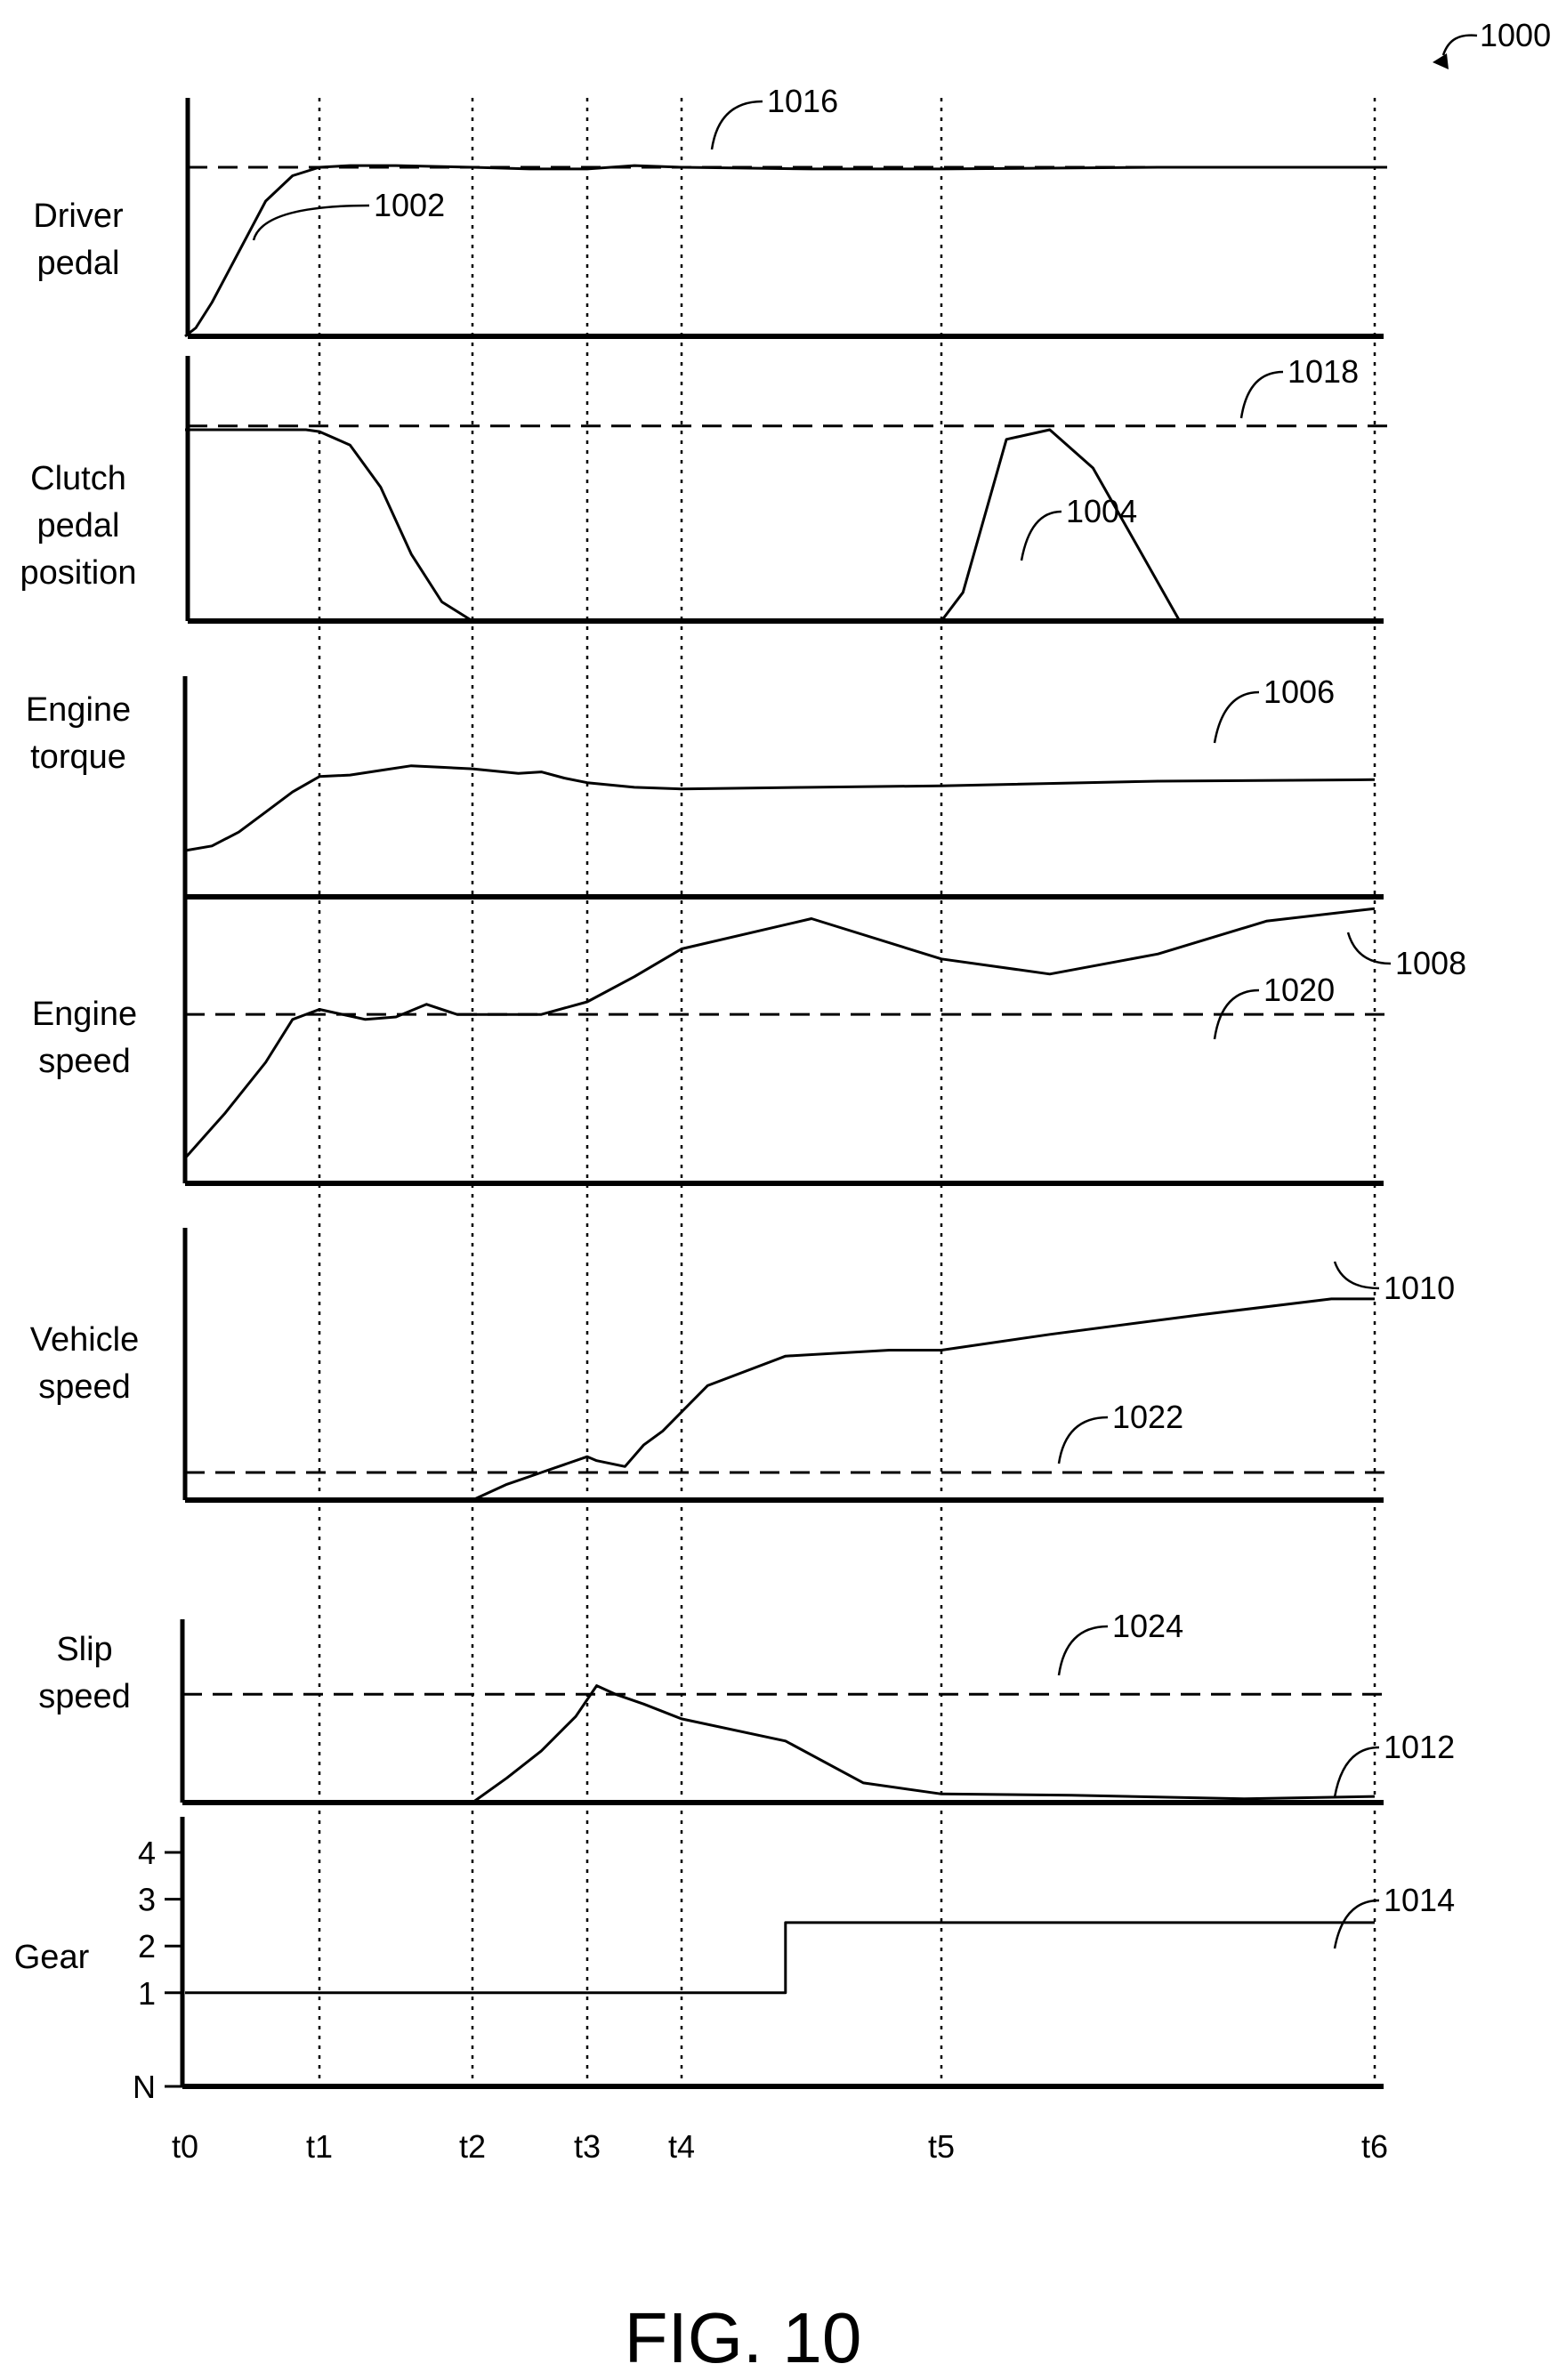 This screenshot has width=1566, height=2380. I want to click on panel-label-line: Driver, so click(78, 216).